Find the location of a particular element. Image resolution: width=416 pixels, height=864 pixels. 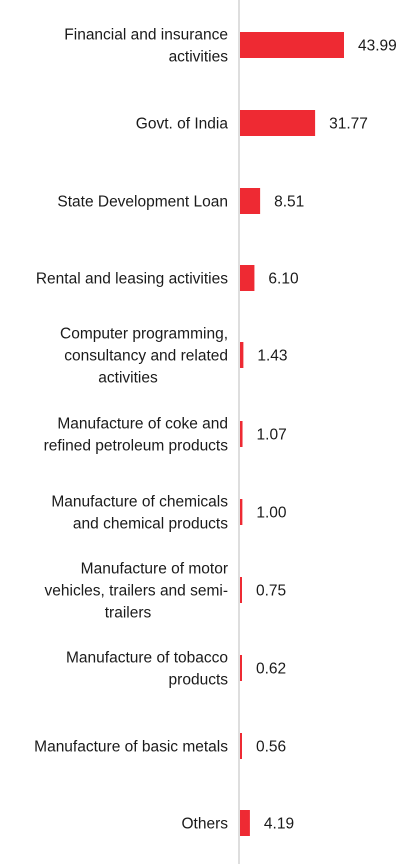

category-label-2-line-0: State Development Loan is located at coordinates (142, 202).